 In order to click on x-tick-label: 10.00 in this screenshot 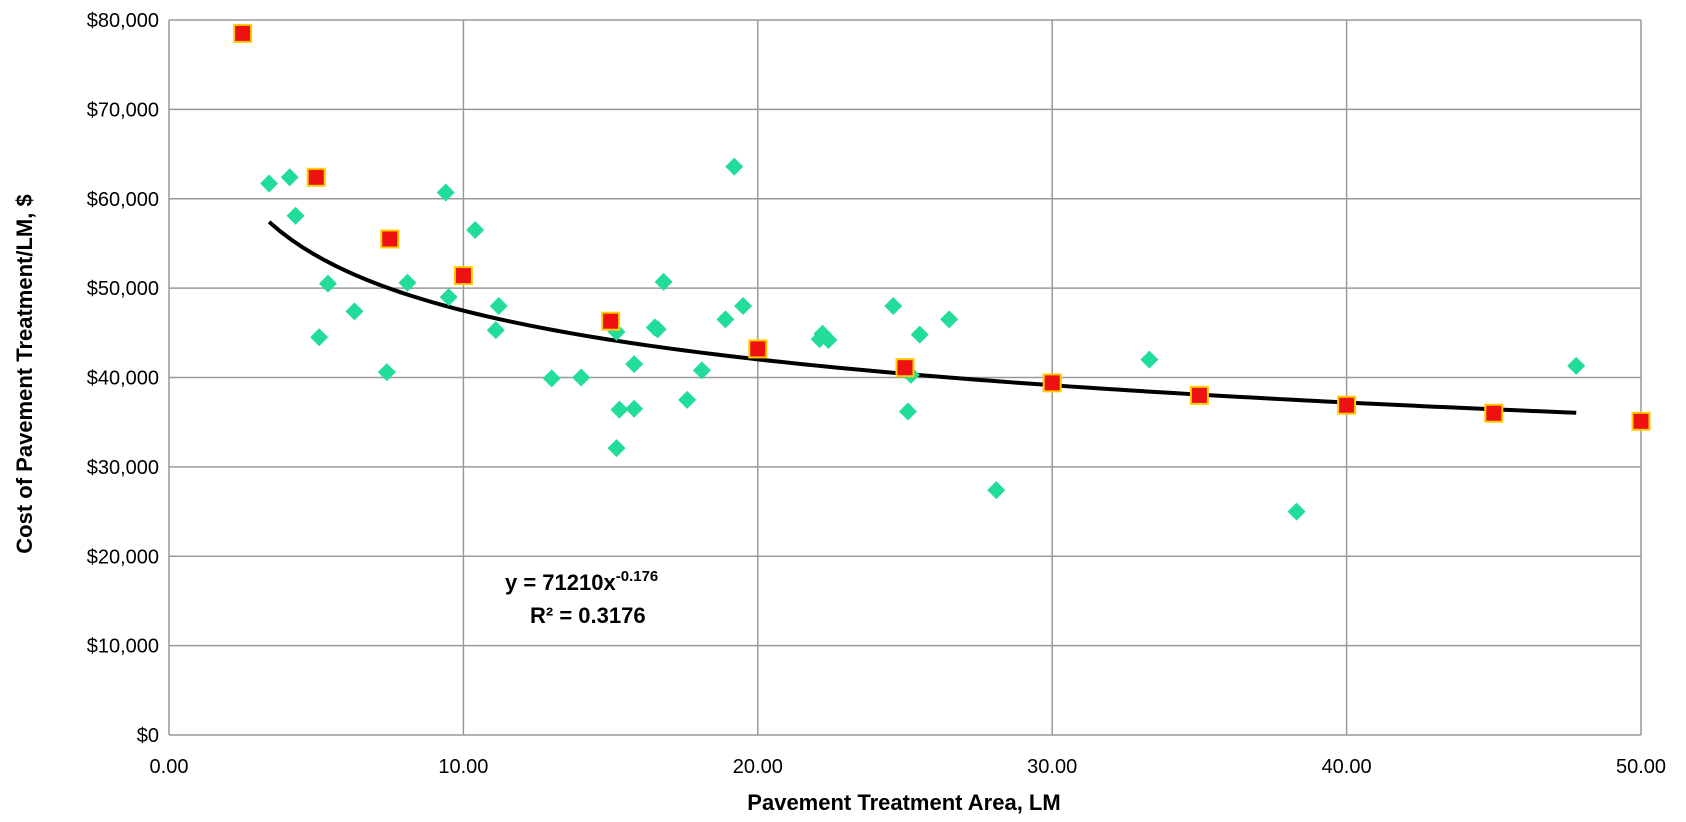, I will do `click(463, 767)`.